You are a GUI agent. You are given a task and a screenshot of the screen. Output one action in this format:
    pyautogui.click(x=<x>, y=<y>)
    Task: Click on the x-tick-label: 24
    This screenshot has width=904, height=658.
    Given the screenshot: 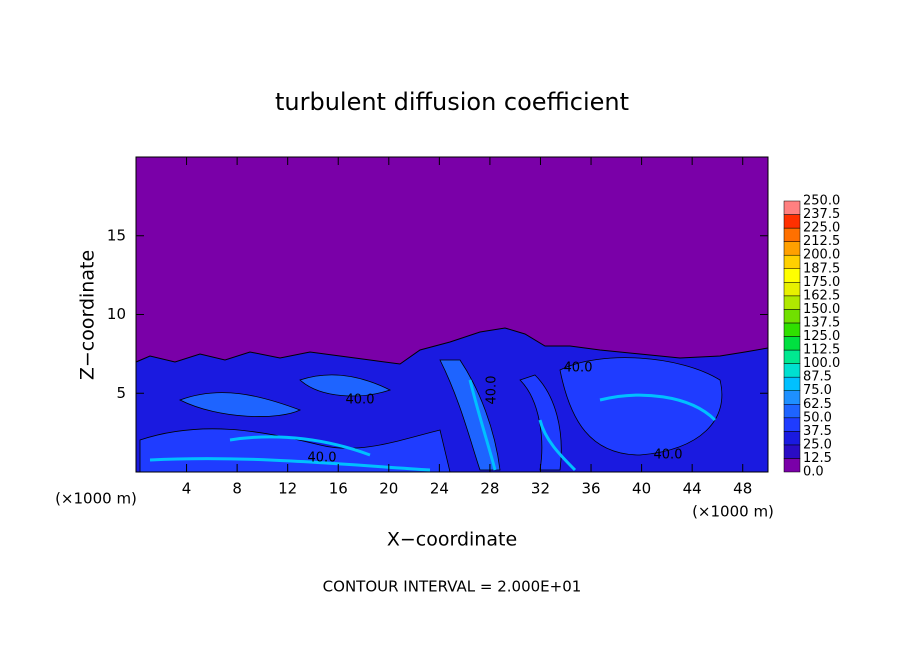 What is the action you would take?
    pyautogui.click(x=439, y=489)
    